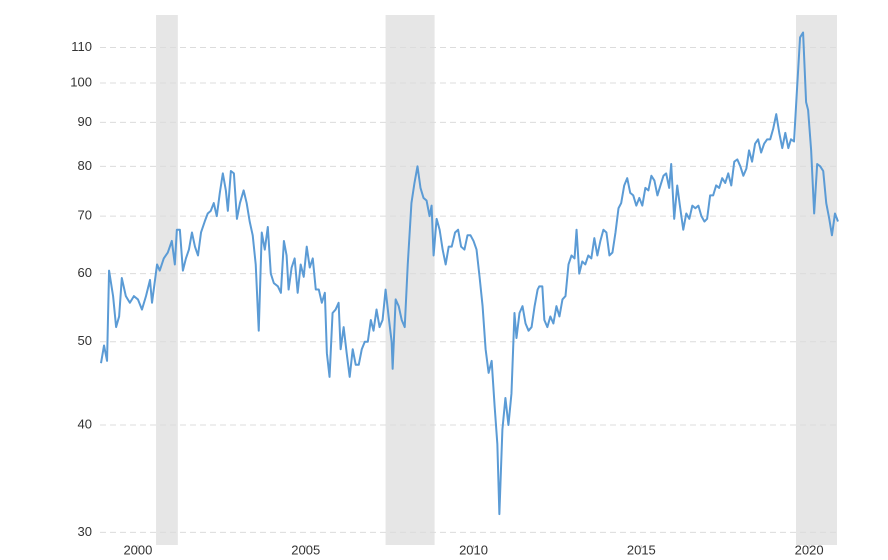  Describe the element at coordinates (85, 272) in the screenshot. I see `y-tick-label: 60` at that location.